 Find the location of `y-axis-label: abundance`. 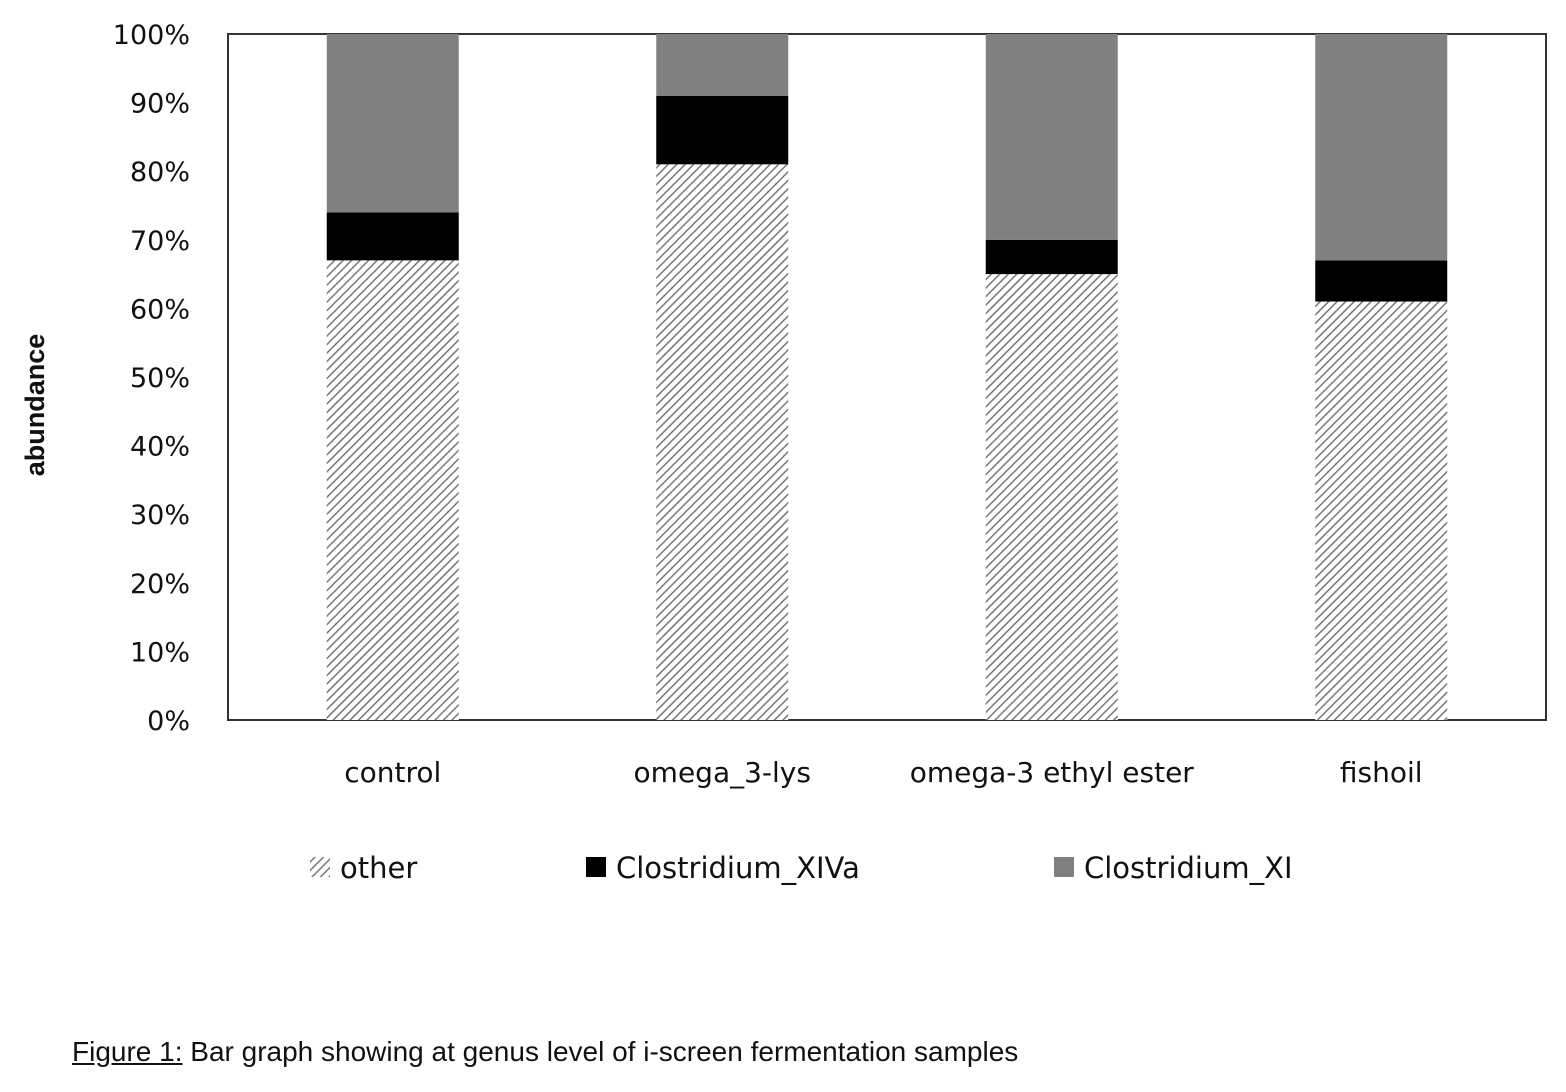

y-axis-label: abundance is located at coordinates (35, 405).